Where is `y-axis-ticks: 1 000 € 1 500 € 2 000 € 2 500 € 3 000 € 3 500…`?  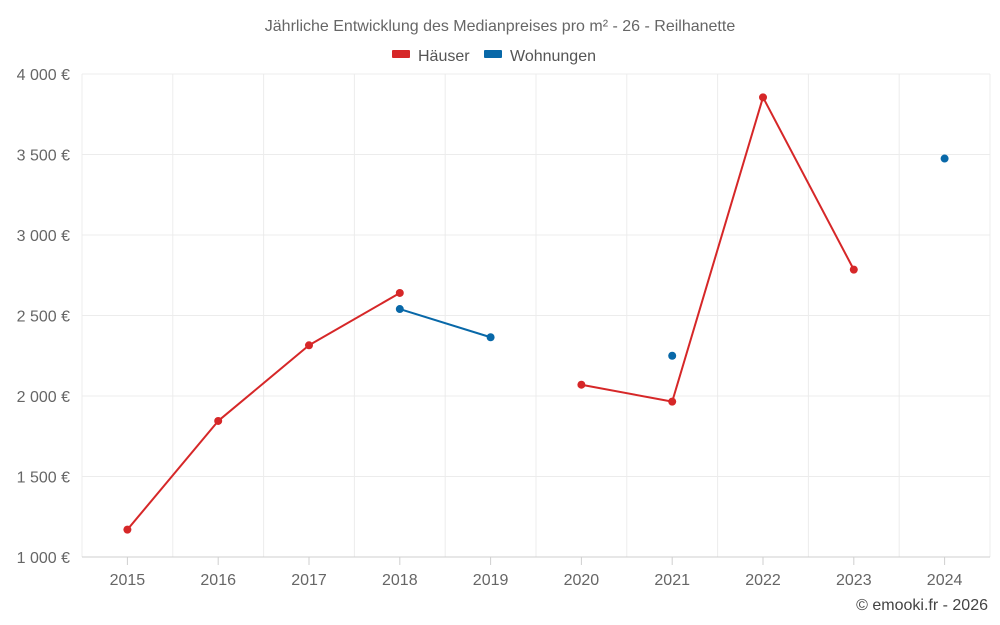
y-axis-ticks: 1 000 € 1 500 € 2 000 € 2 500 € 3 000 € 3 500… is located at coordinates (43, 317).